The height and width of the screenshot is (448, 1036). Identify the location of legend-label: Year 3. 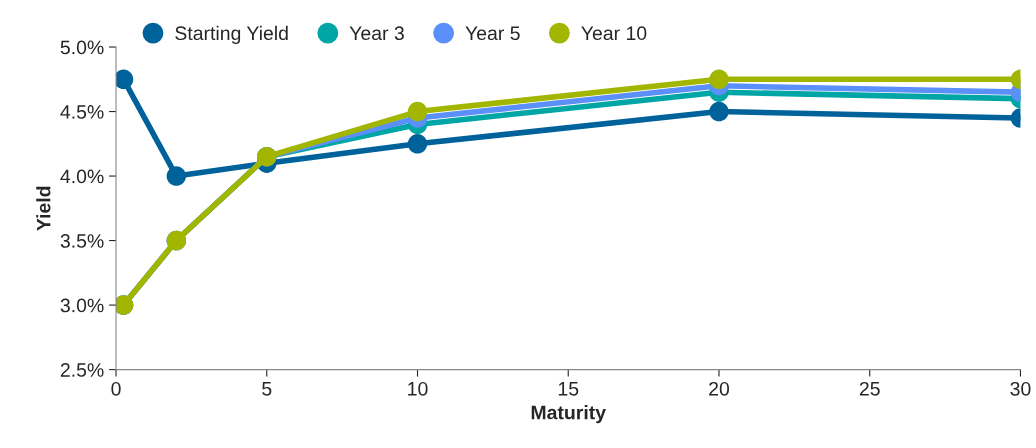
(376, 33).